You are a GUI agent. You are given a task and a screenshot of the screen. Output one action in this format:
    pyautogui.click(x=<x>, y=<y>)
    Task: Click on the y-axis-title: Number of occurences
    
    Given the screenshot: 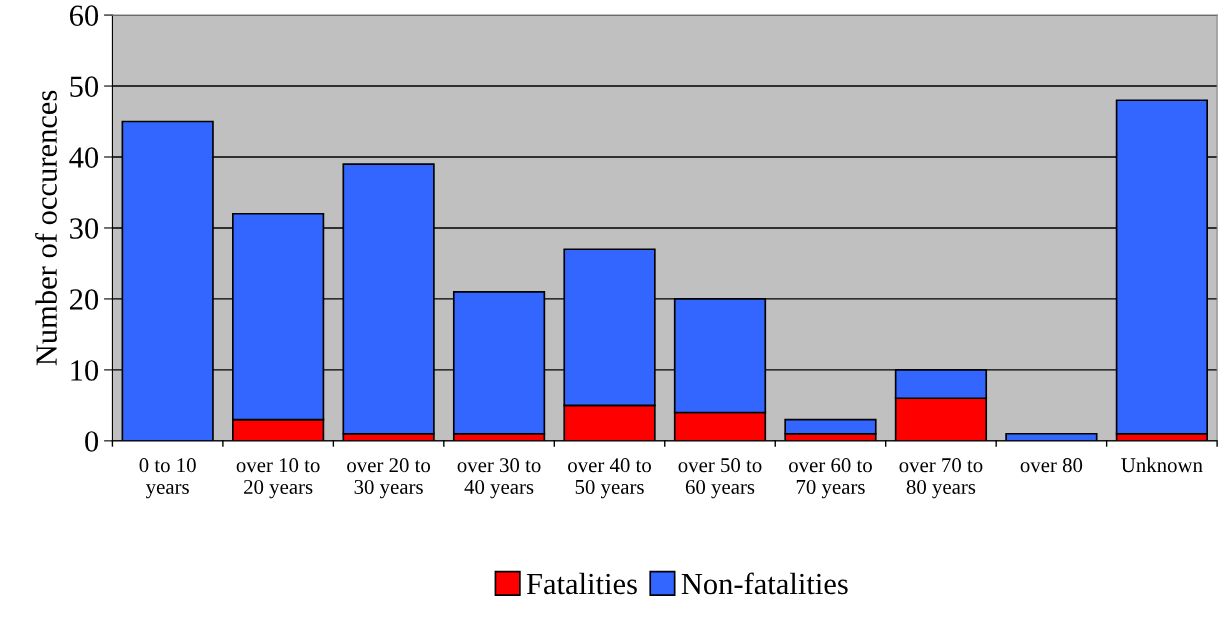 What is the action you would take?
    pyautogui.click(x=46, y=228)
    